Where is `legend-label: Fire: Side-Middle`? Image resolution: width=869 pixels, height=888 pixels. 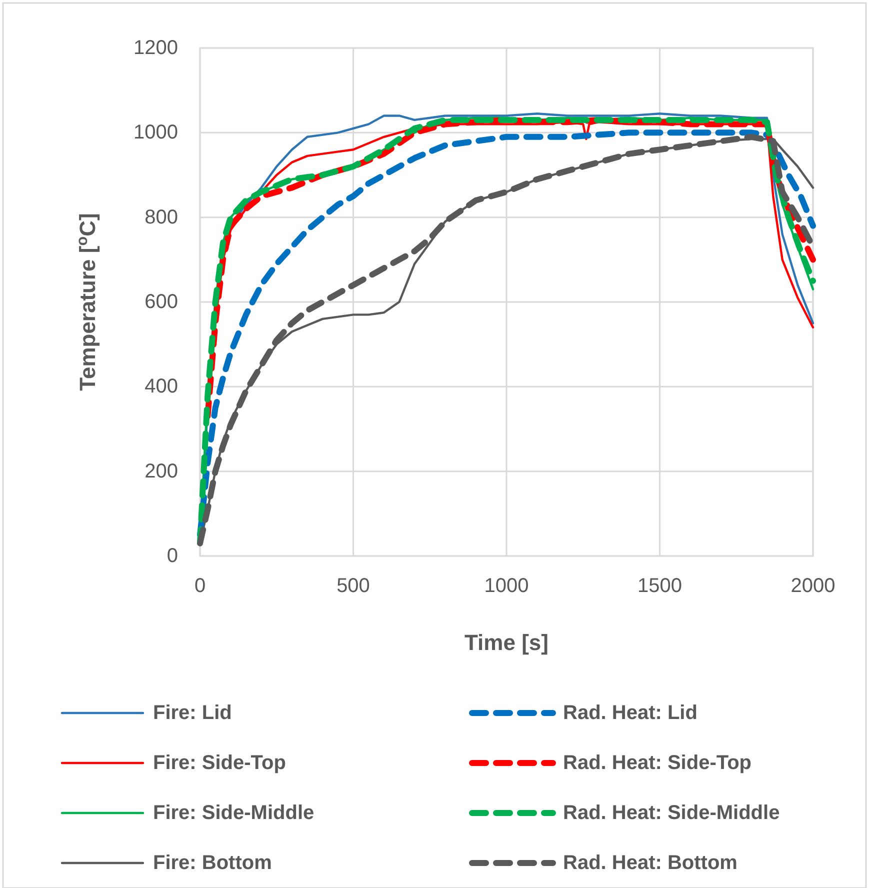
legend-label: Fire: Side-Middle is located at coordinates (233, 813).